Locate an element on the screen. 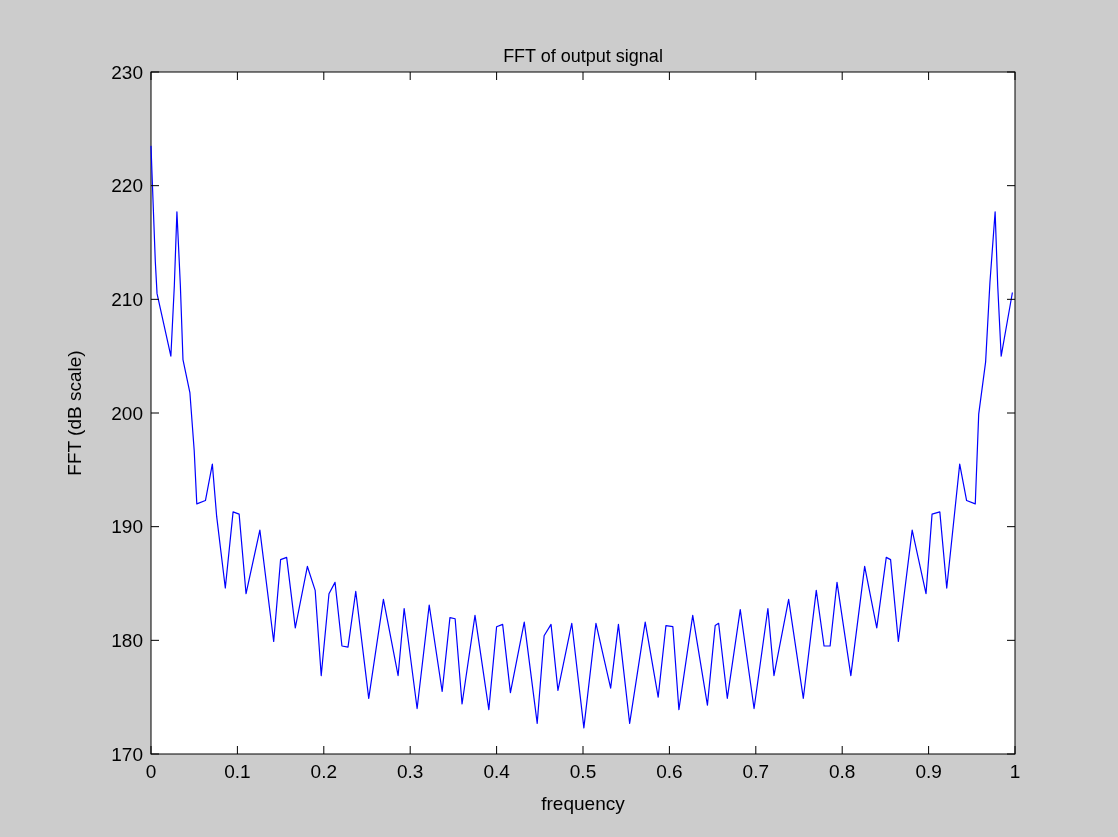  y-tick-label: 230 is located at coordinates (127, 72).